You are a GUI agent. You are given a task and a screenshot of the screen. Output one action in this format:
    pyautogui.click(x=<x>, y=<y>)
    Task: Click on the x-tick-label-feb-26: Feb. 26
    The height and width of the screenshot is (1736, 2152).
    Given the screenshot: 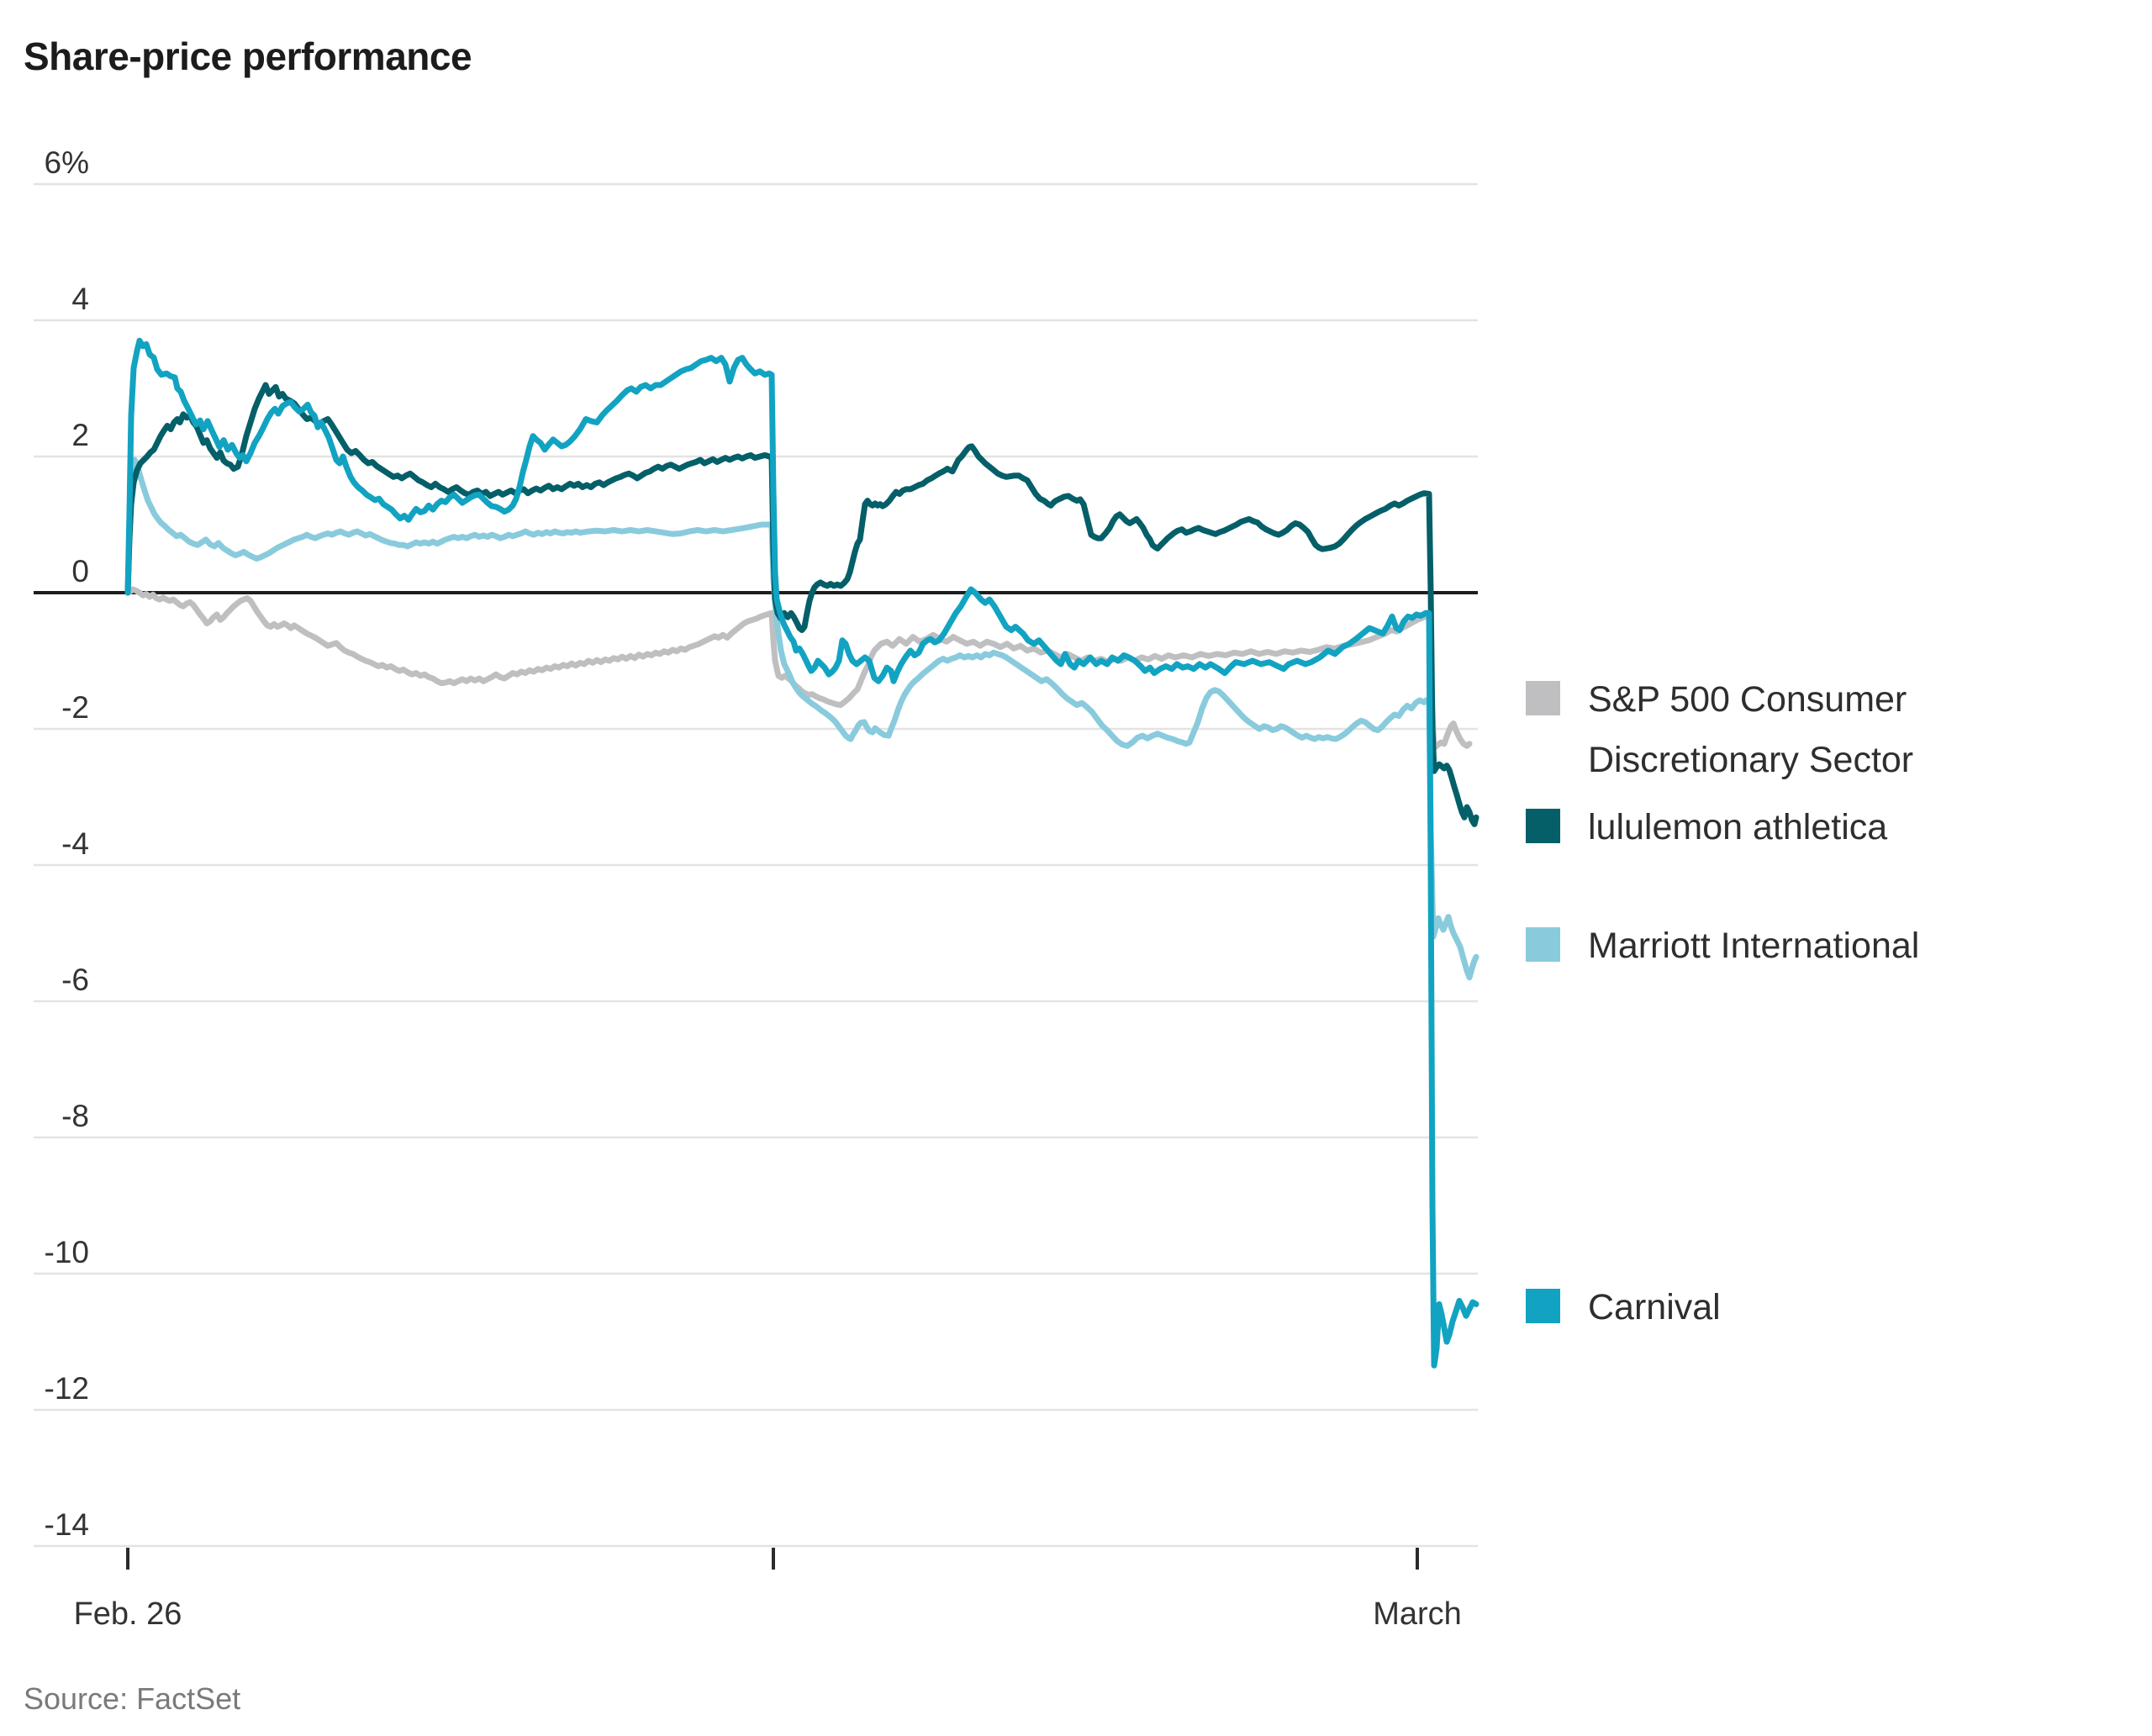 What is the action you would take?
    pyautogui.click(x=128, y=1614)
    